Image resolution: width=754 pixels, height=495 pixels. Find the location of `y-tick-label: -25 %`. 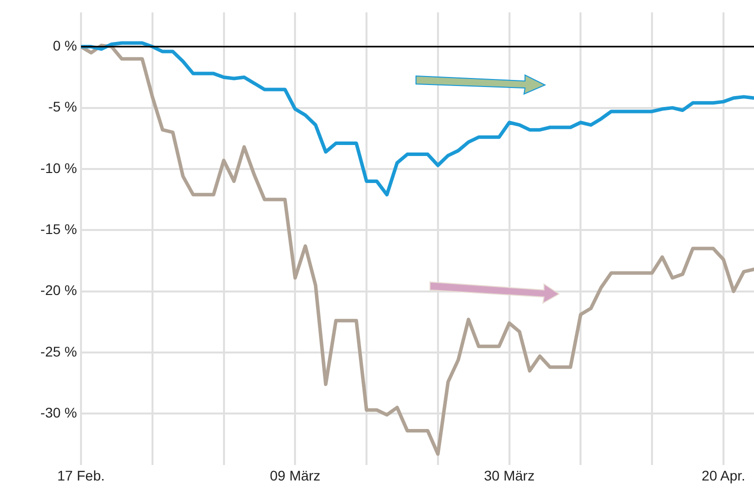

y-tick-label: -25 % is located at coordinates (58, 351).